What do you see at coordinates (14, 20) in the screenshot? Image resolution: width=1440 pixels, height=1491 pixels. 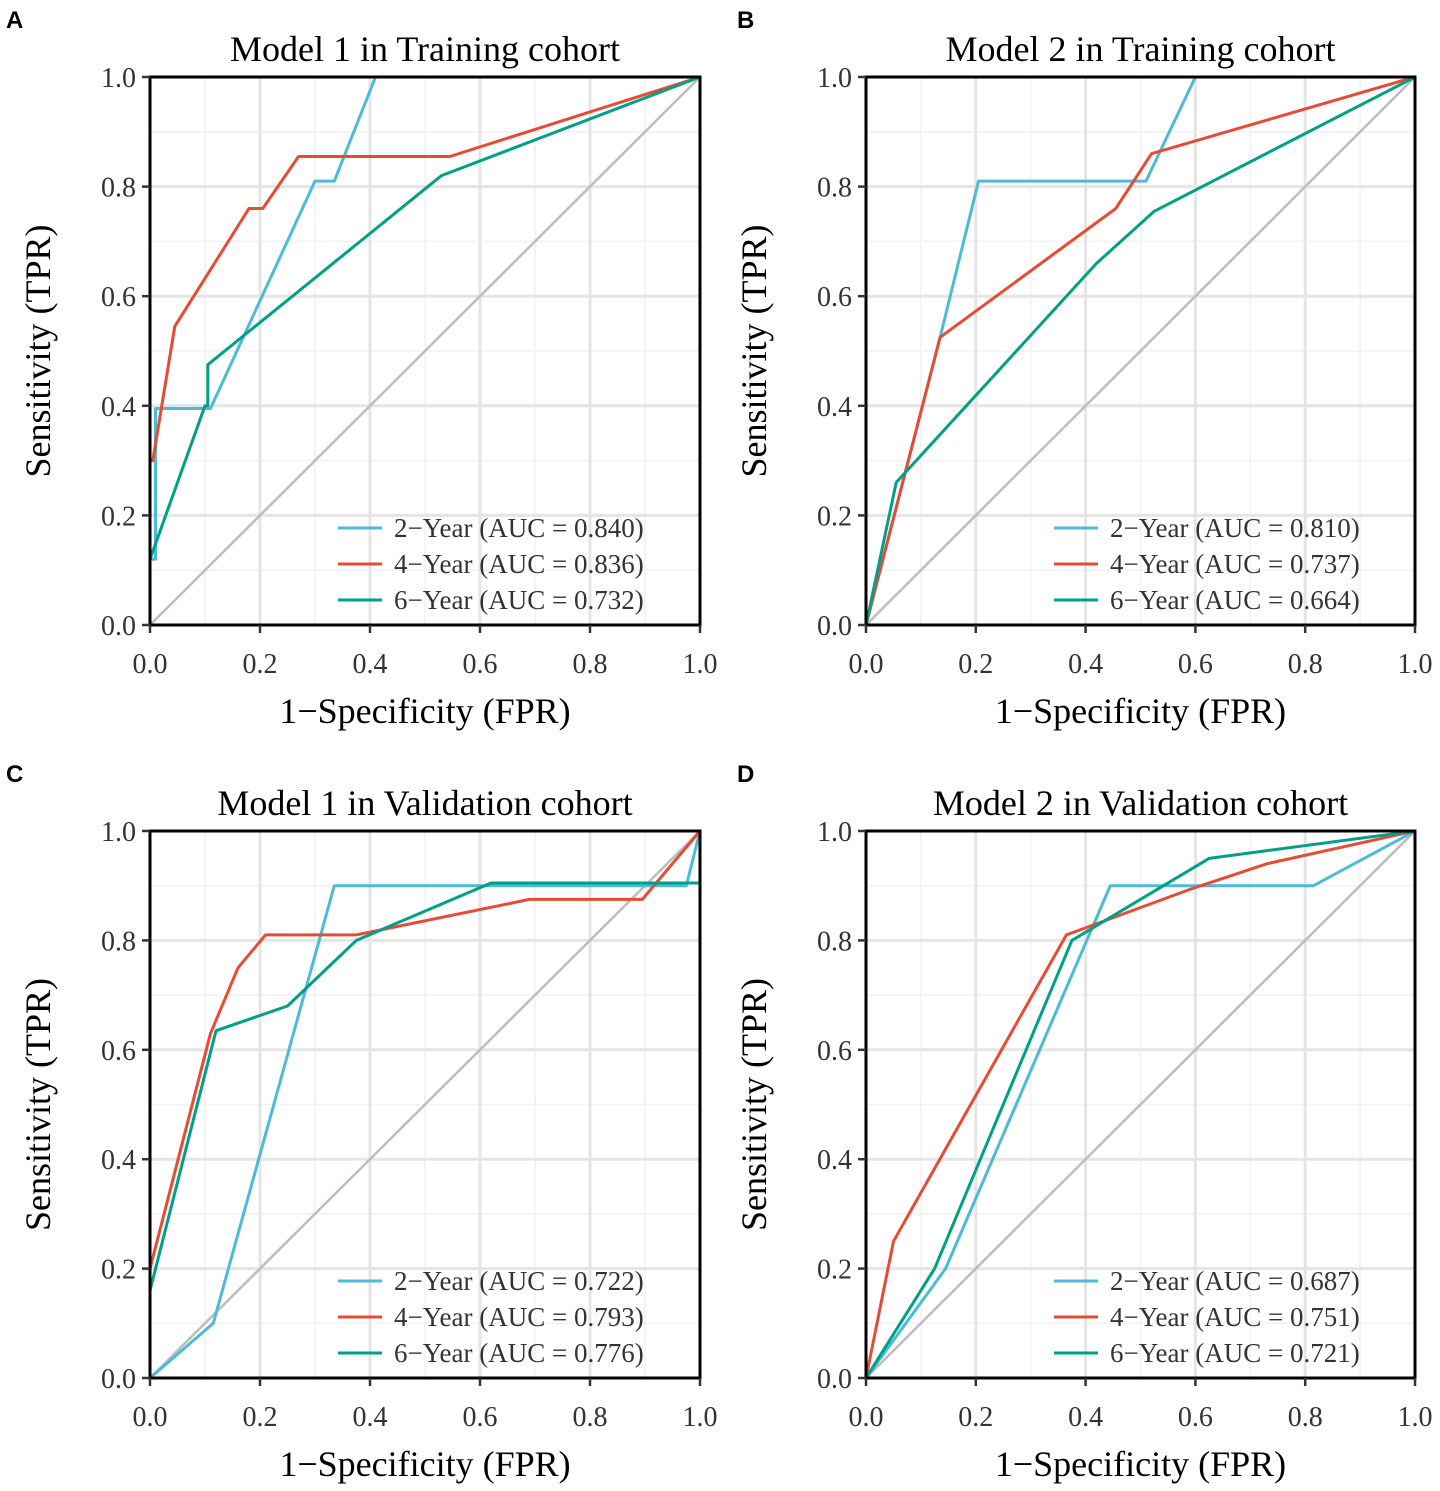 I see `panel-letter: A` at bounding box center [14, 20].